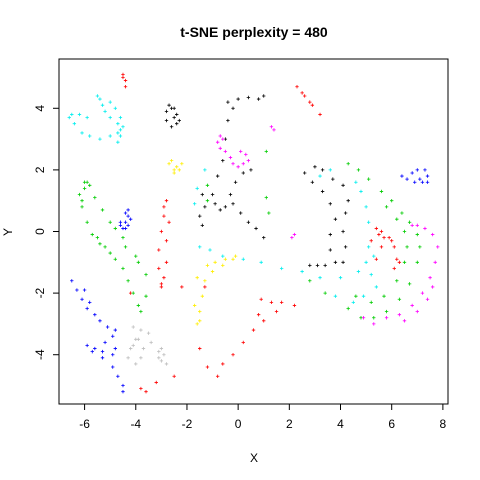  What do you see at coordinates (238, 424) in the screenshot?
I see `x-tick-label: 0` at bounding box center [238, 424].